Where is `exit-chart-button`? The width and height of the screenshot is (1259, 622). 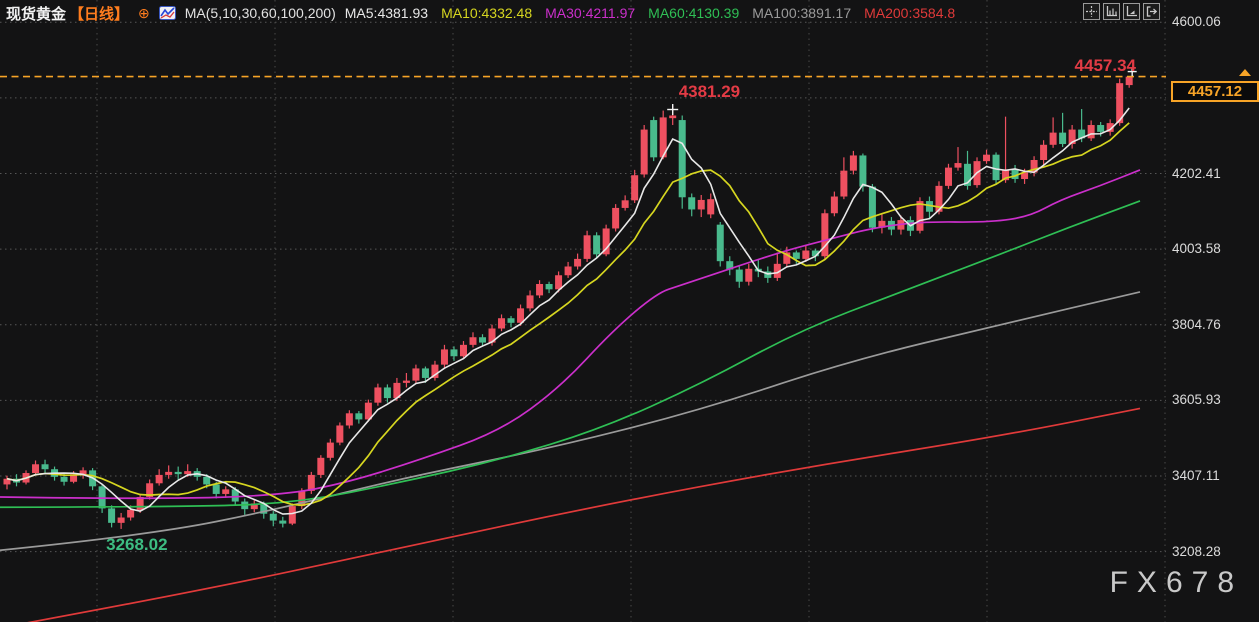
exit-chart-button is located at coordinates (1151, 11).